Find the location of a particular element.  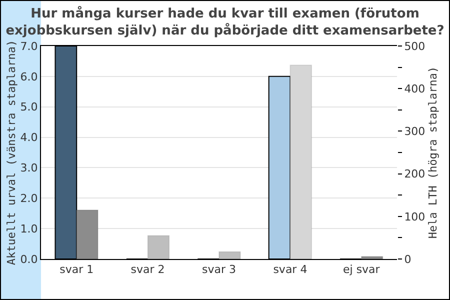

y2-tick-label: 0 is located at coordinates (408, 259).